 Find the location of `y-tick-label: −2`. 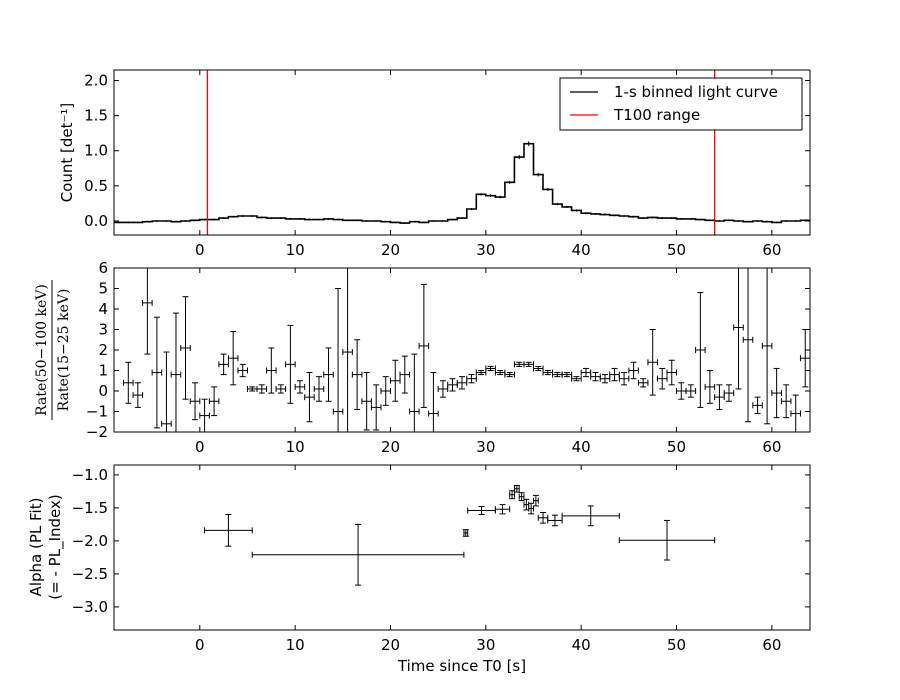

y-tick-label: −2 is located at coordinates (97, 432).